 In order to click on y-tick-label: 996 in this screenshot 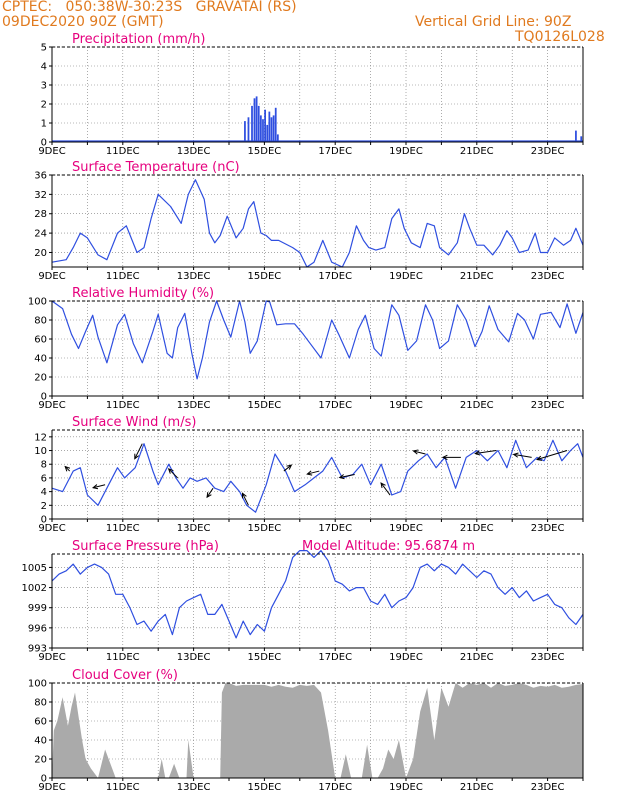, I will do `click(37, 628)`.